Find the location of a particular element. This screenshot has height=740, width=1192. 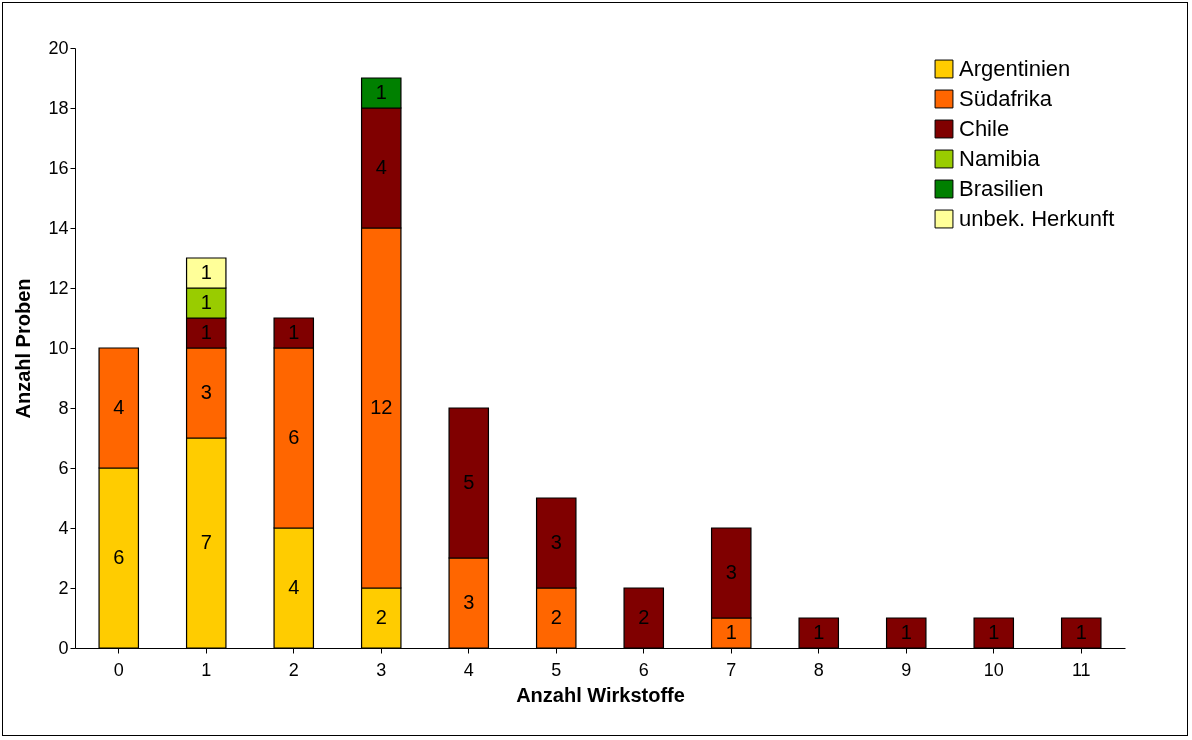

x-tick-label: 1 is located at coordinates (206, 669).